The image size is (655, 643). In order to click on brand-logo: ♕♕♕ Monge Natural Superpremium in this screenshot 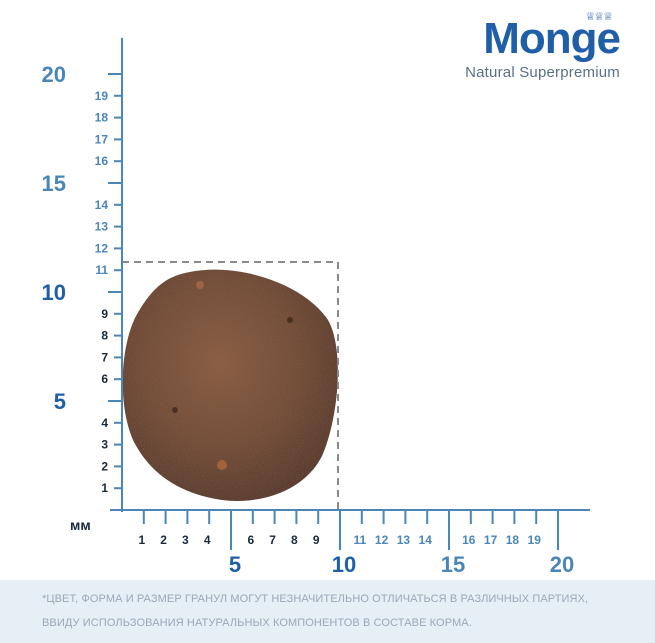, I will do `click(543, 46)`.